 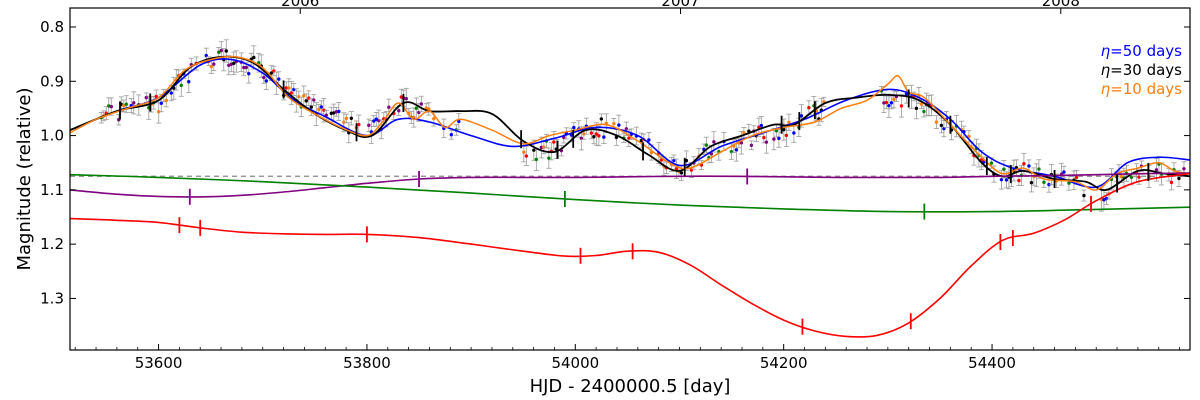 What do you see at coordinates (630, 386) in the screenshot?
I see `x-axis-title: HJD - 2400000.5 [day]` at bounding box center [630, 386].